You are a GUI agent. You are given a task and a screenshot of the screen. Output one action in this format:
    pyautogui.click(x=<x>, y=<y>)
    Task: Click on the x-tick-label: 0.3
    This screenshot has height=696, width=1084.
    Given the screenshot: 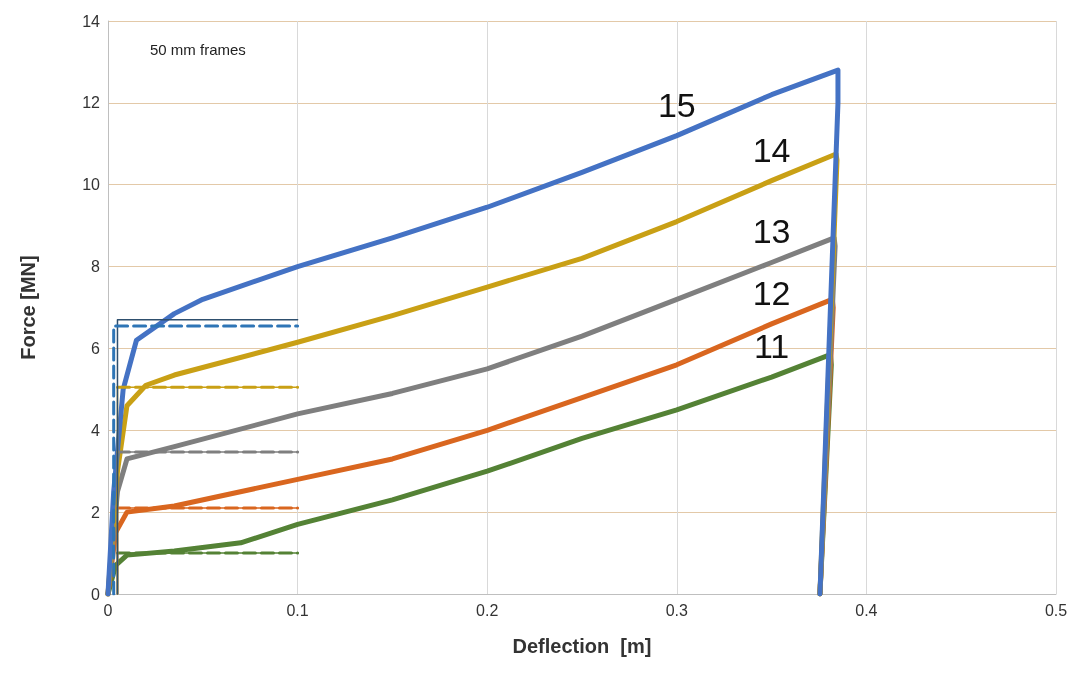 What is the action you would take?
    pyautogui.click(x=677, y=610)
    